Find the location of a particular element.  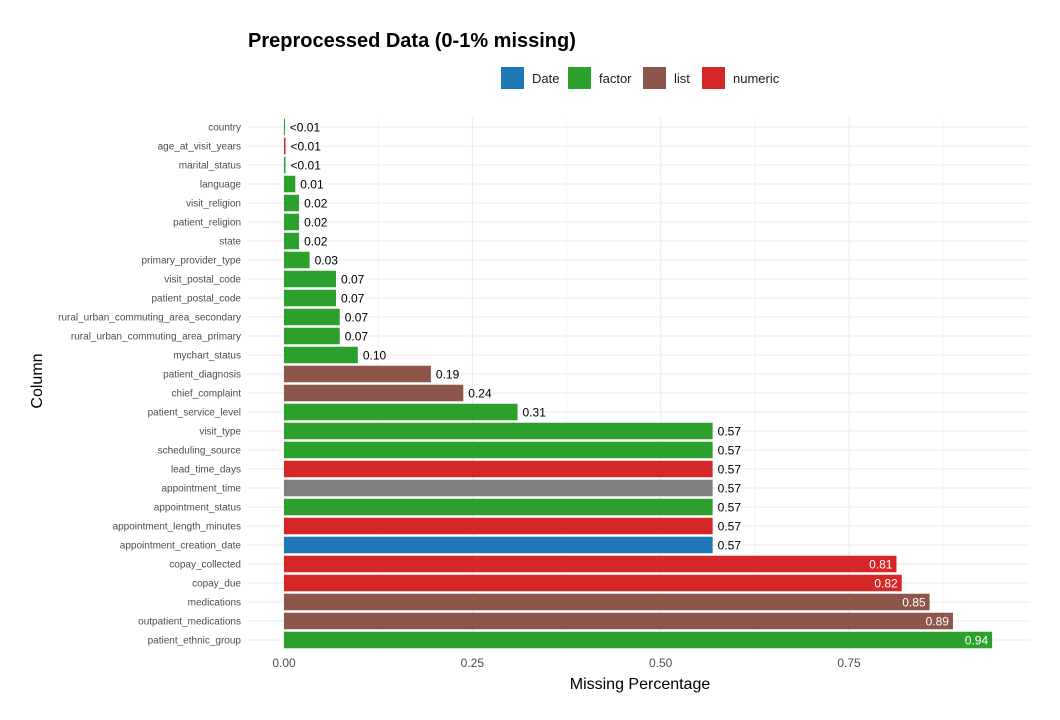

y-tick-label: appointment_length_minutes is located at coordinates (177, 527).